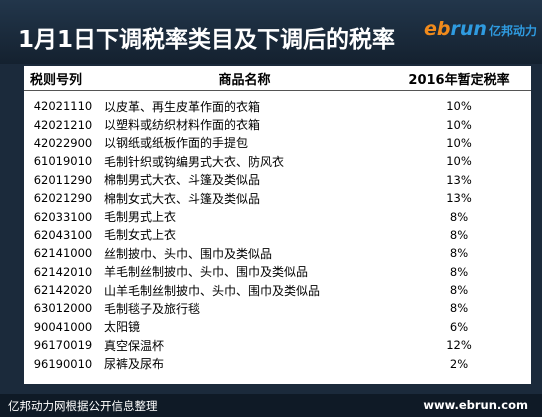 This screenshot has width=542, height=417. Describe the element at coordinates (277, 216) in the screenshot. I see `table-row: 62033100 毛制男式上衣 8%` at that location.